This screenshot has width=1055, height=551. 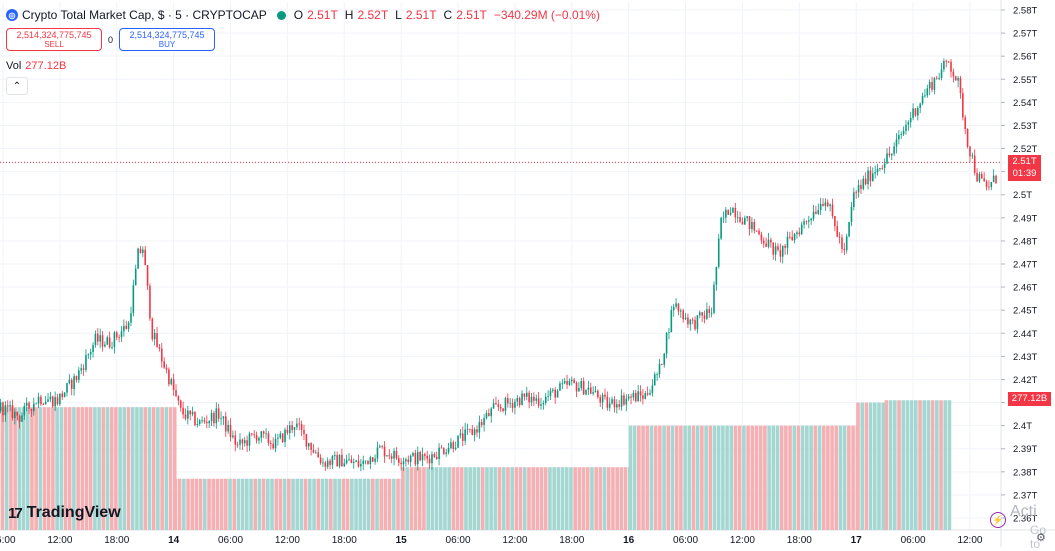 I want to click on lightning-icon: ⚡, so click(x=998, y=520).